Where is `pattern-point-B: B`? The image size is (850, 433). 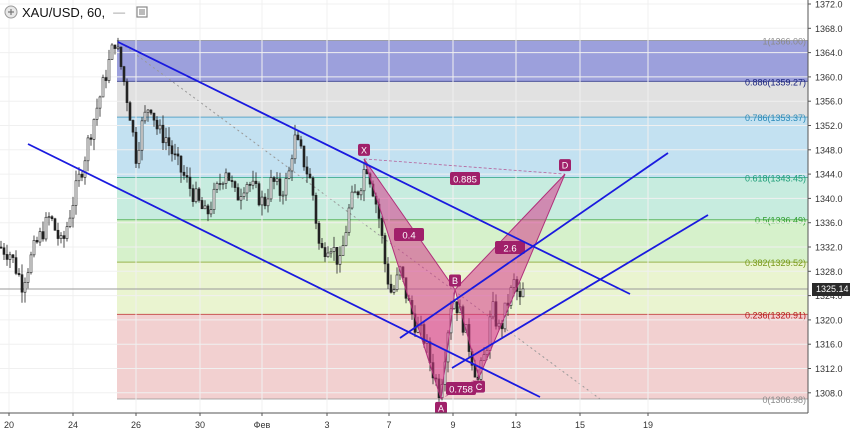
pattern-point-B: B is located at coordinates (455, 281).